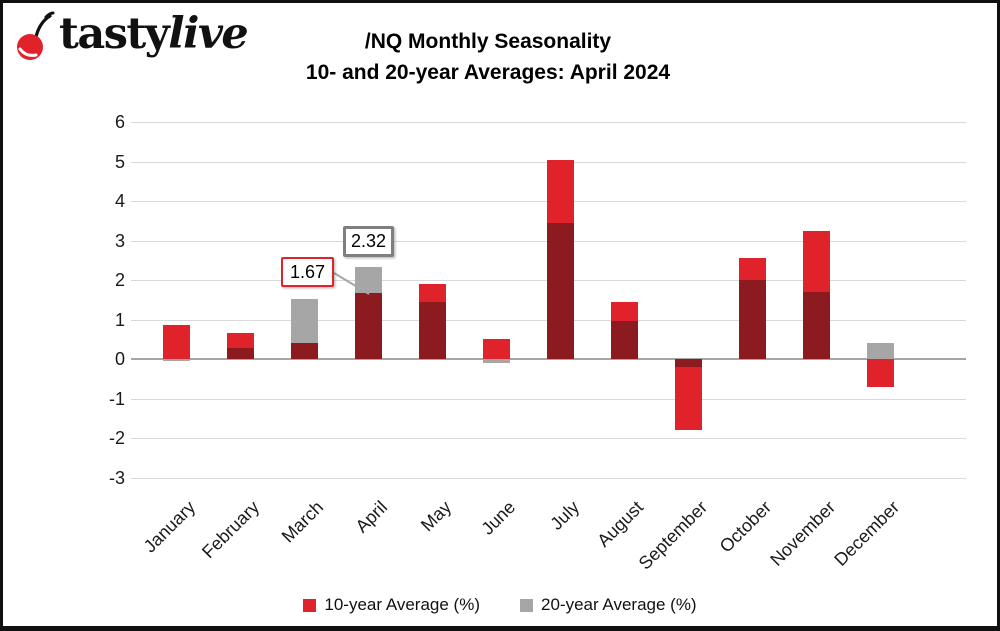 This screenshot has width=1000, height=631. What do you see at coordinates (114, 34) in the screenshot?
I see `logo-text-tasty: tasty` at bounding box center [114, 34].